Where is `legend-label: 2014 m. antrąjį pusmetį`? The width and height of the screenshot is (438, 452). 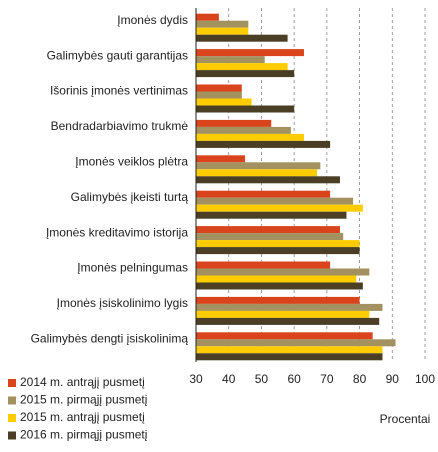 legend-label: 2014 m. antrąjį pusmetį is located at coordinates (82, 382).